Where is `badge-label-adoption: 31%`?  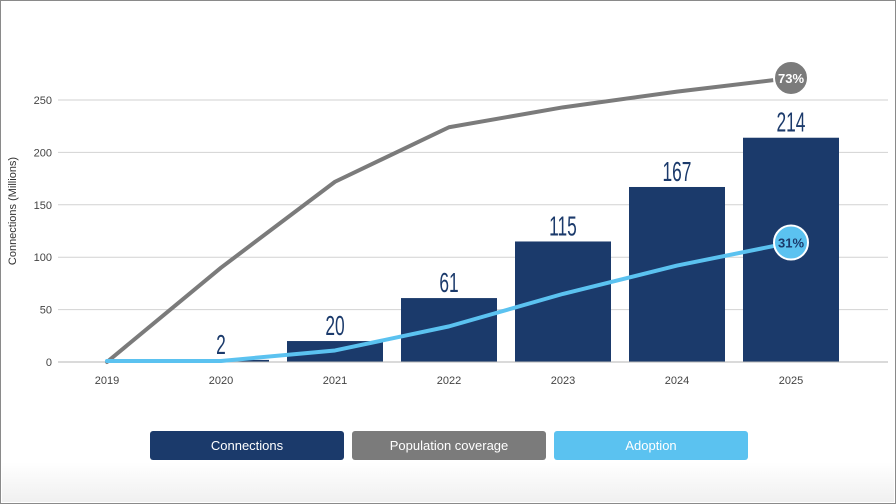
badge-label-adoption: 31% is located at coordinates (791, 243).